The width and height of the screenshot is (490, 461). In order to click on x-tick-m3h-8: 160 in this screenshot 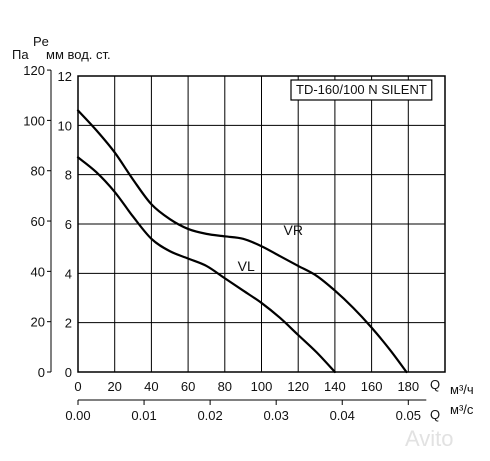, I will do `click(372, 386)`.